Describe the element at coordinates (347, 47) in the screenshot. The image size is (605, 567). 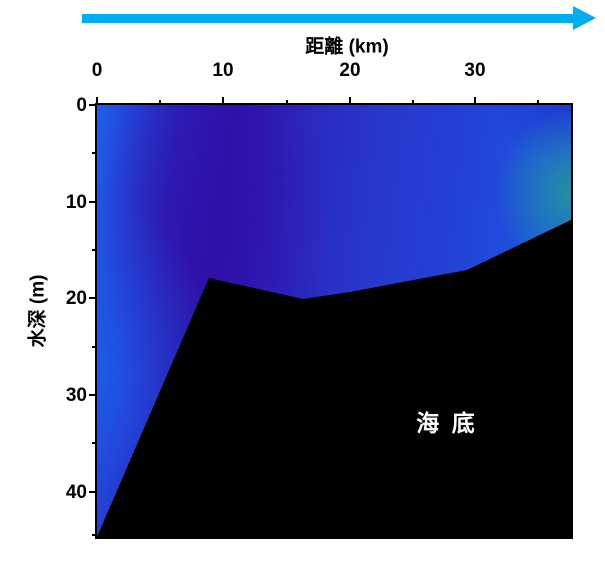
I see `x-axis-title: 距離 (km)` at that location.